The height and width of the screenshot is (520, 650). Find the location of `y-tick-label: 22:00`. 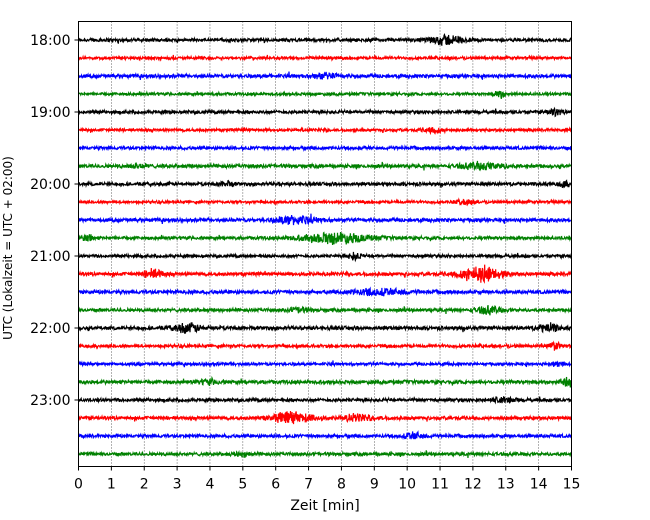

y-tick-label: 22:00 is located at coordinates (50, 329).